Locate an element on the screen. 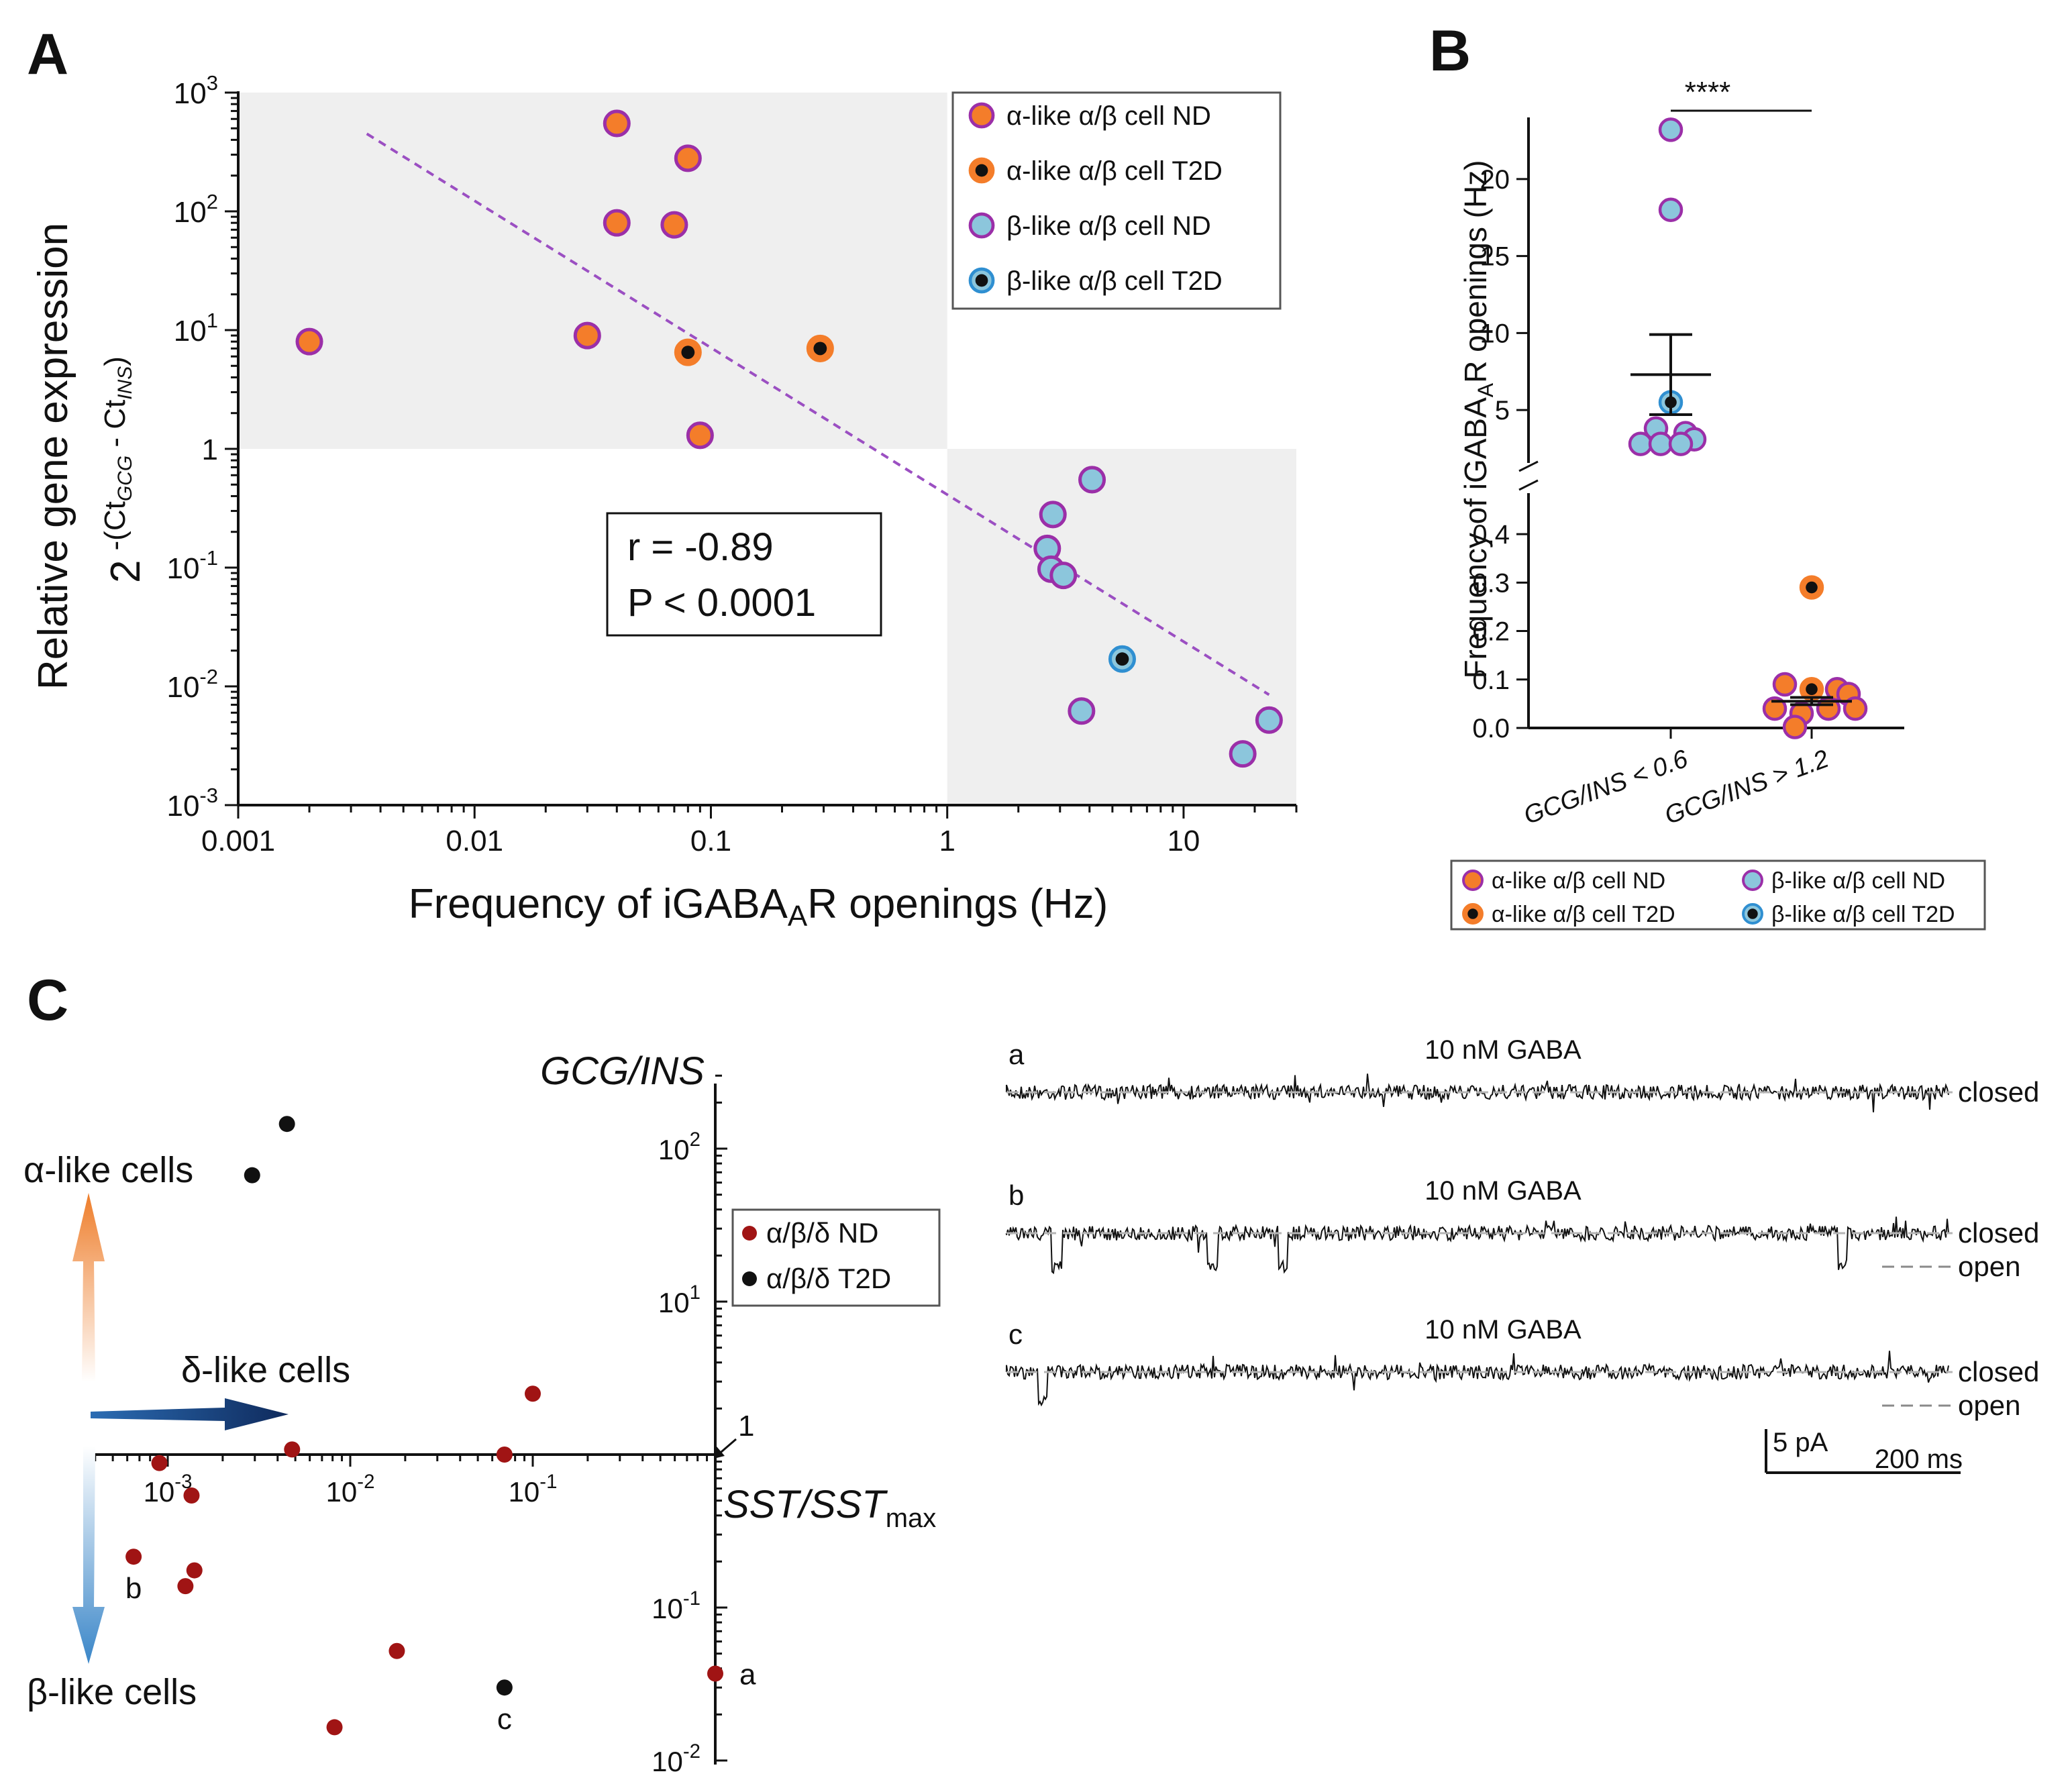 The image size is (2072, 1784). y-tick-label: 10⁻¹ is located at coordinates (676, 1605).